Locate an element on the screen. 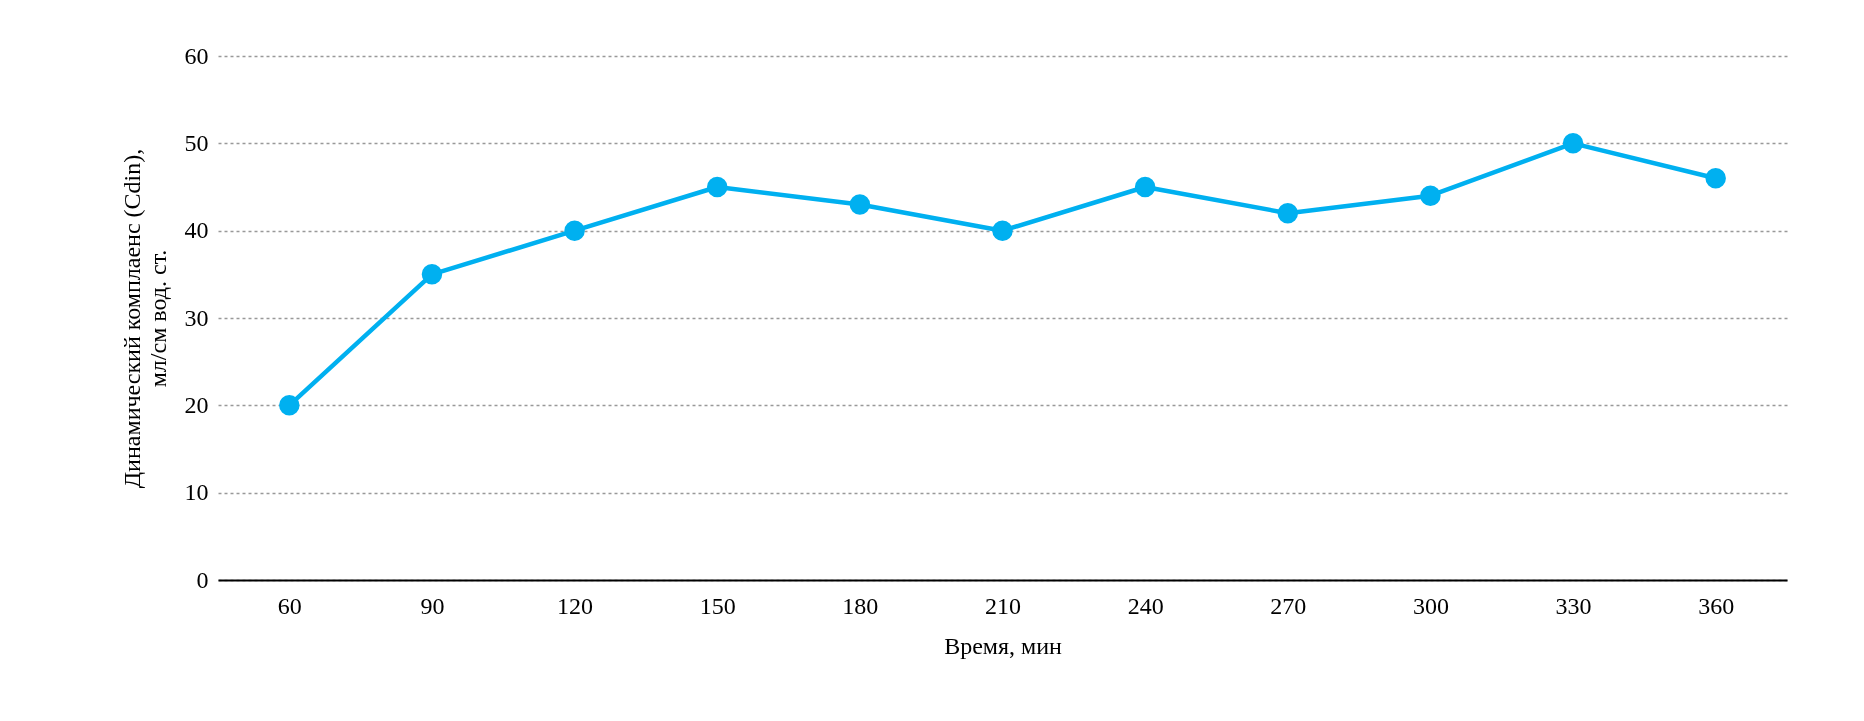  y-tick-label: 30 is located at coordinates (196, 317).